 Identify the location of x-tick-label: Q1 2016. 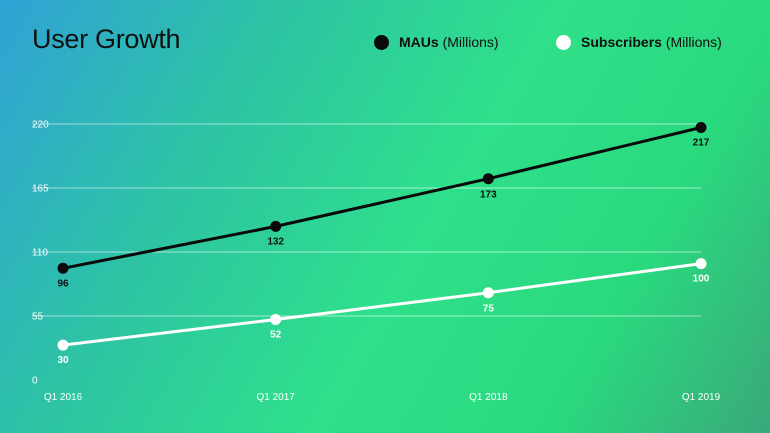
(63, 397).